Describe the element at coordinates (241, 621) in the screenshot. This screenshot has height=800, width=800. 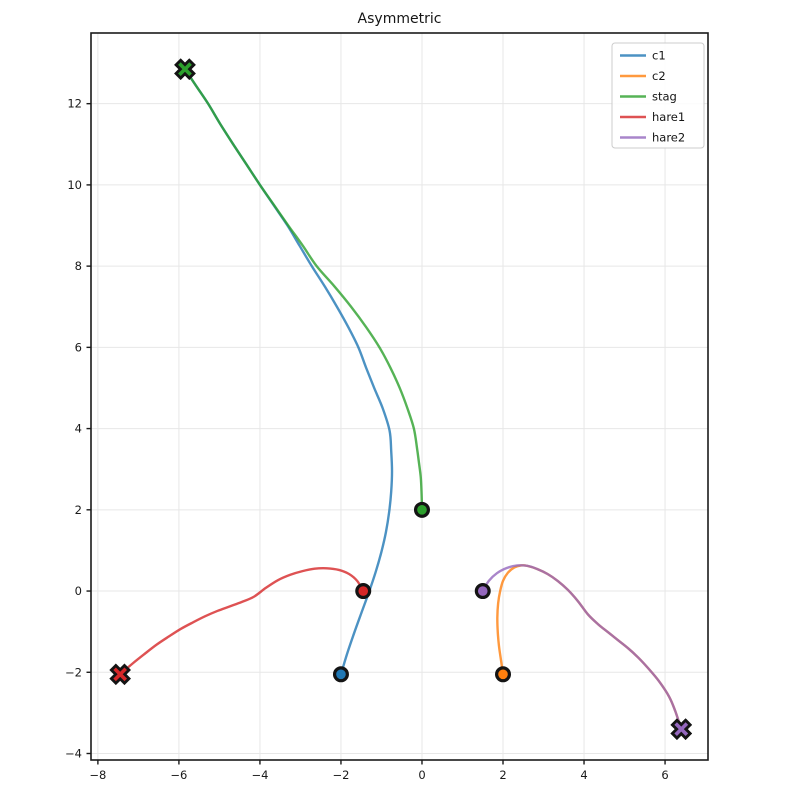
I see `series-line-hare1` at that location.